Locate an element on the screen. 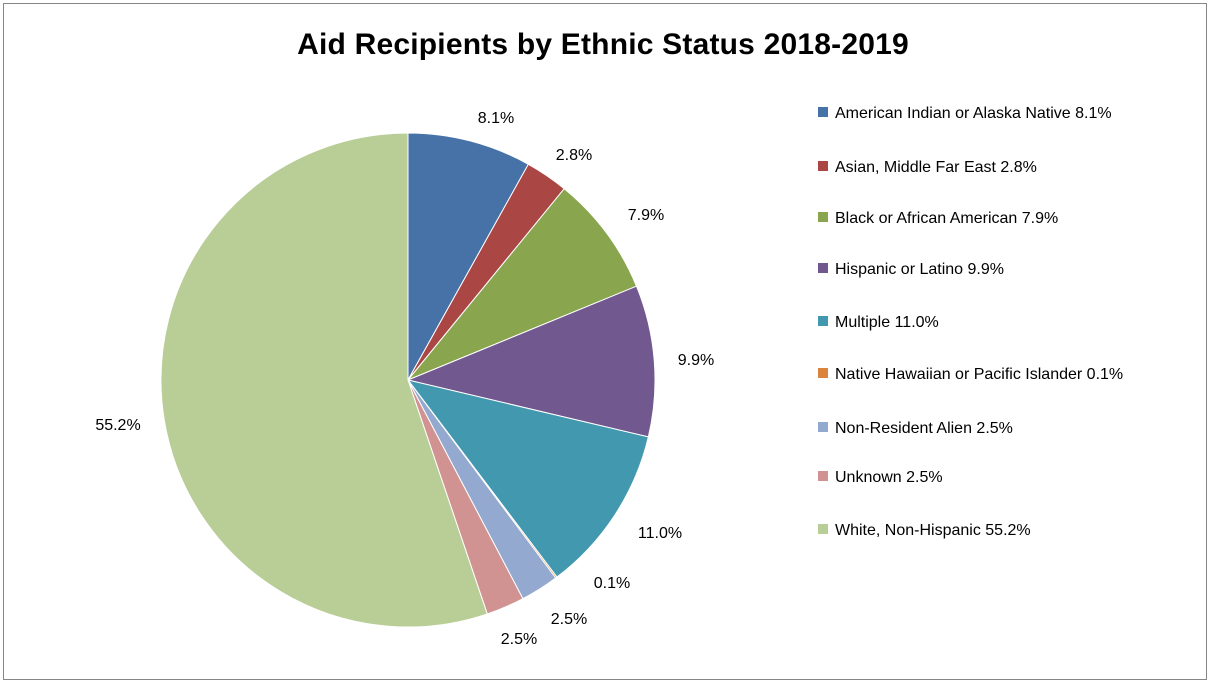 This screenshot has width=1212, height=685. data-label: 55.2% is located at coordinates (117, 425).